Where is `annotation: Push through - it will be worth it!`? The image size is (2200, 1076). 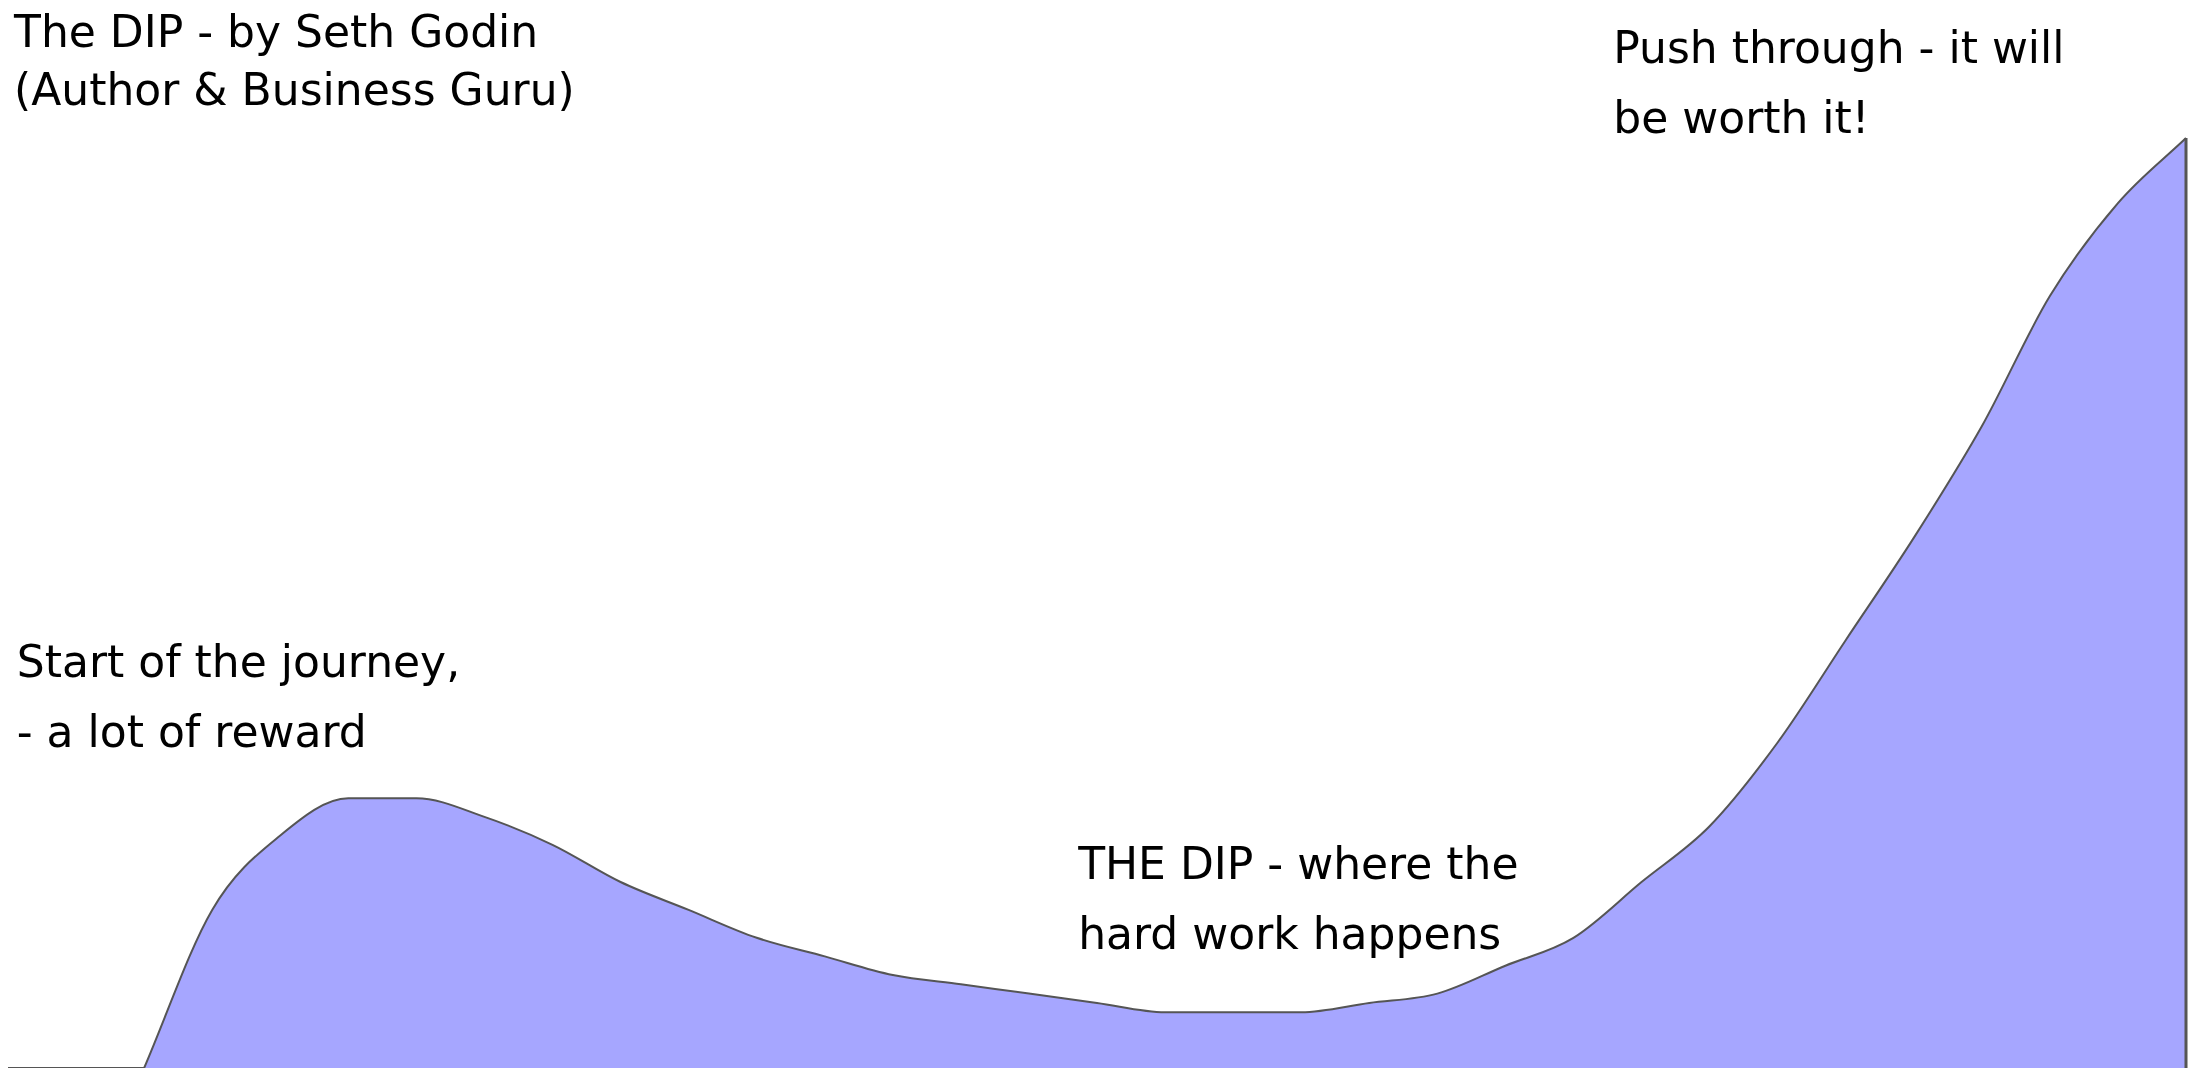 annotation: Push through - it will be worth it! is located at coordinates (1839, 82).